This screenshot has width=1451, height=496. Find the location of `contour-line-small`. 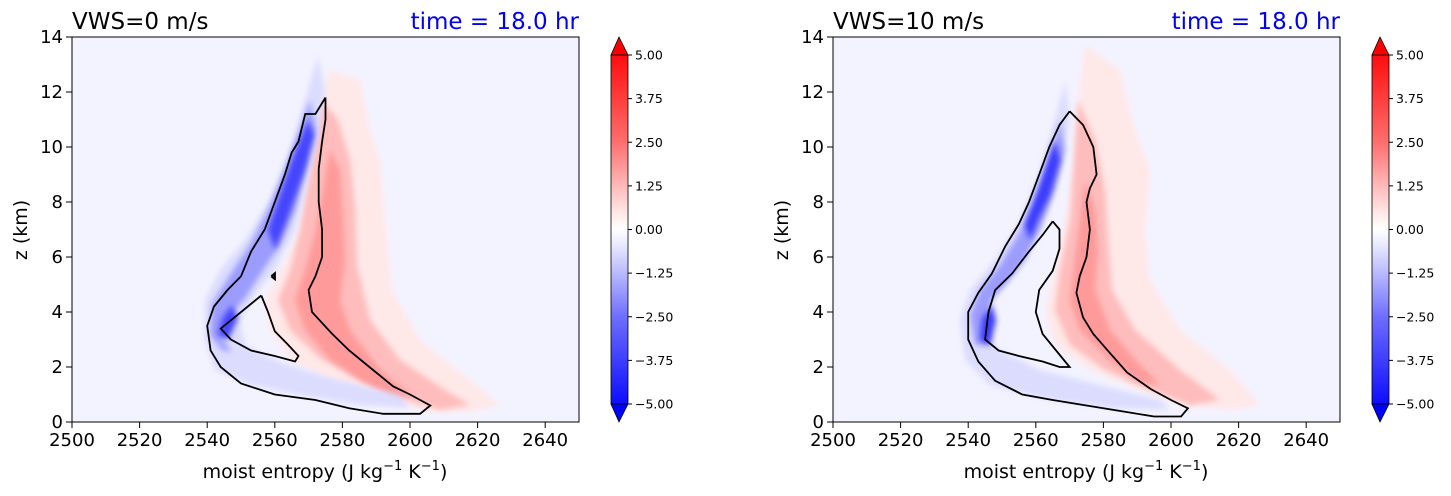

contour-line-small is located at coordinates (273, 276).